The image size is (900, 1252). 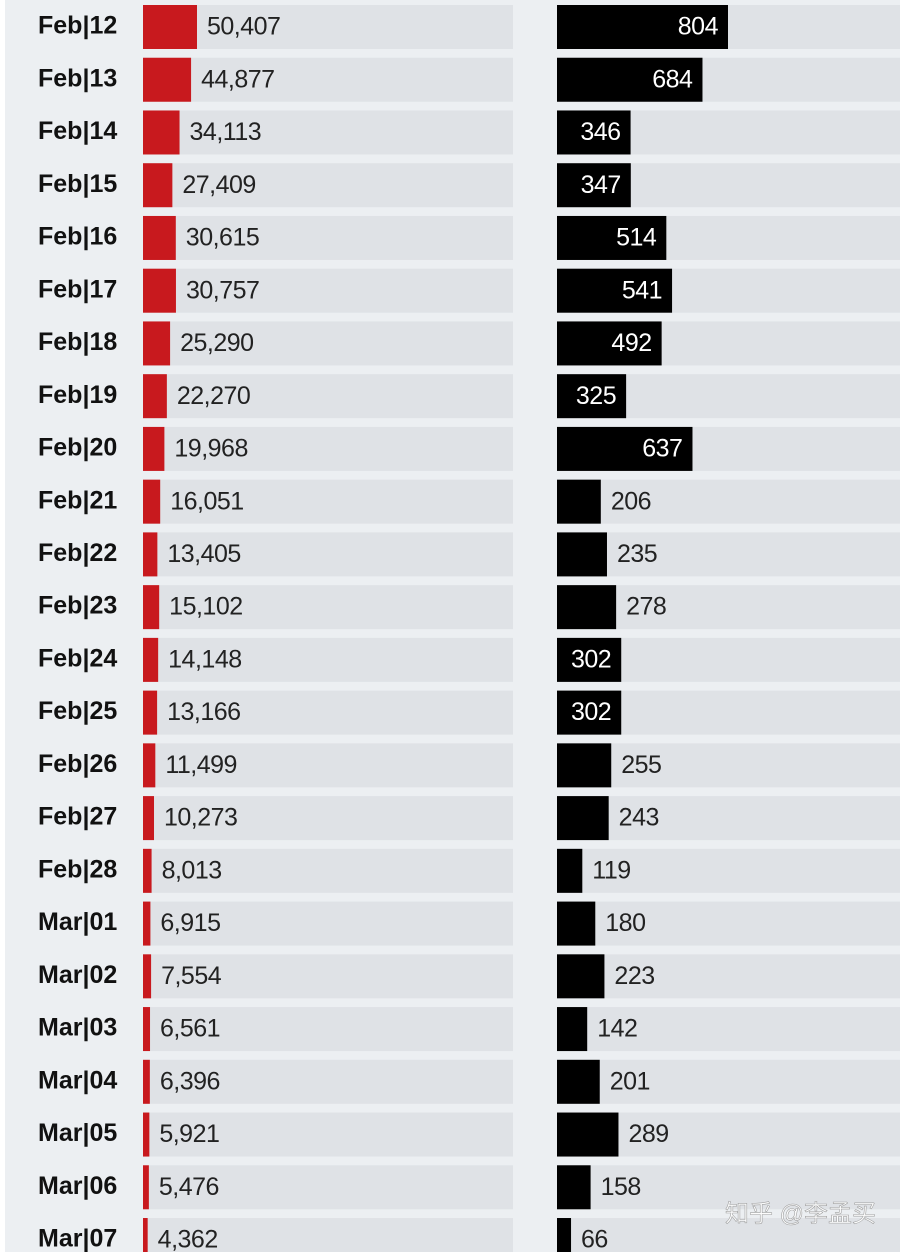 What do you see at coordinates (698, 27) in the screenshot?
I see `value-label: 804` at bounding box center [698, 27].